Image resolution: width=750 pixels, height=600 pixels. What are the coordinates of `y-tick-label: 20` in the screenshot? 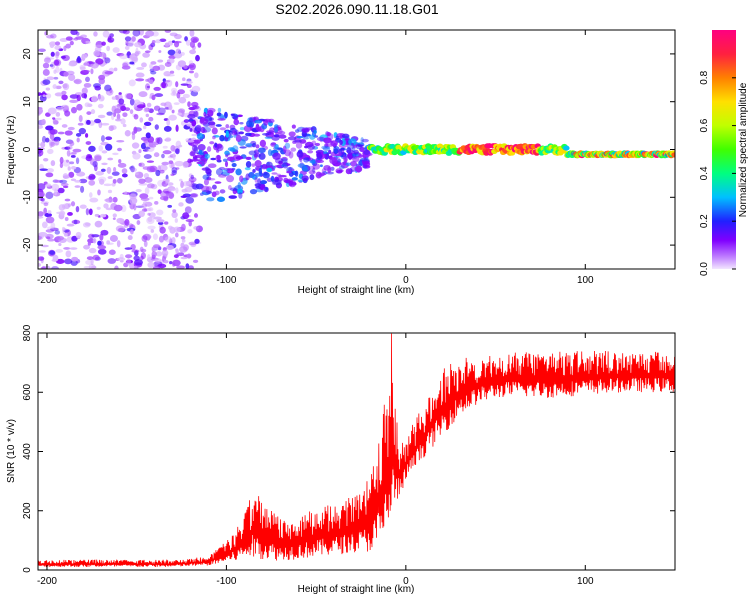 It's located at (27, 54).